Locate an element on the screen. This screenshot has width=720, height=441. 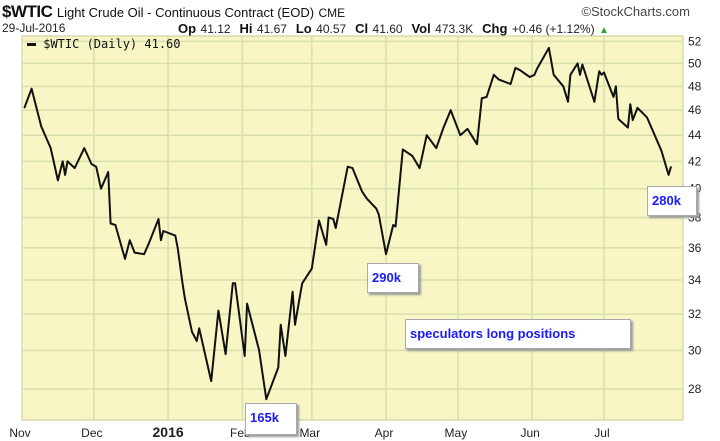
exchange: CME is located at coordinates (332, 13).